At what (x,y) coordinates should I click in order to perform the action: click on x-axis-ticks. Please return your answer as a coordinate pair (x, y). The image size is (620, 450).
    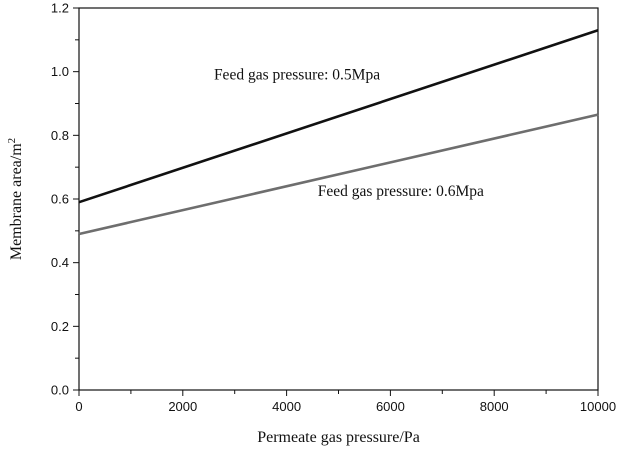
    Looking at the image, I should click on (338, 393).